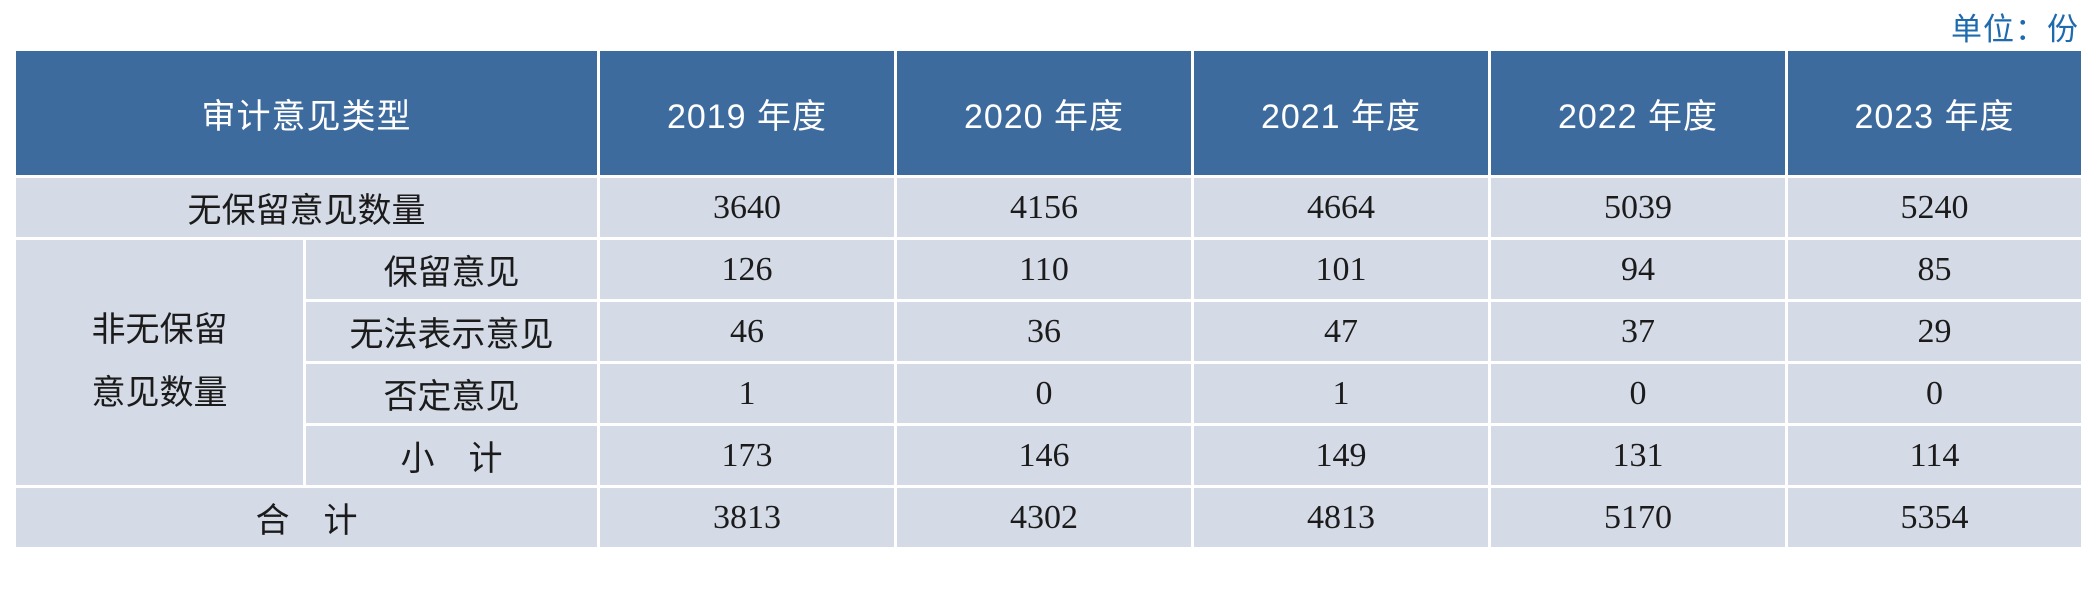 The height and width of the screenshot is (589, 2089). Describe the element at coordinates (451, 393) in the screenshot. I see `row-label-adverse: 否定意见` at that location.